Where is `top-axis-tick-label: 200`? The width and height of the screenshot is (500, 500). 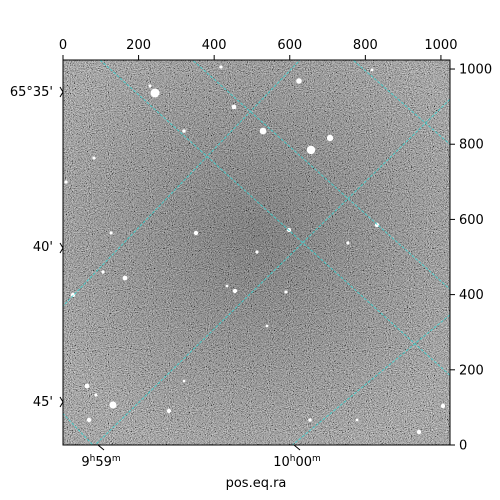 top-axis-tick-label: 200 is located at coordinates (138, 45).